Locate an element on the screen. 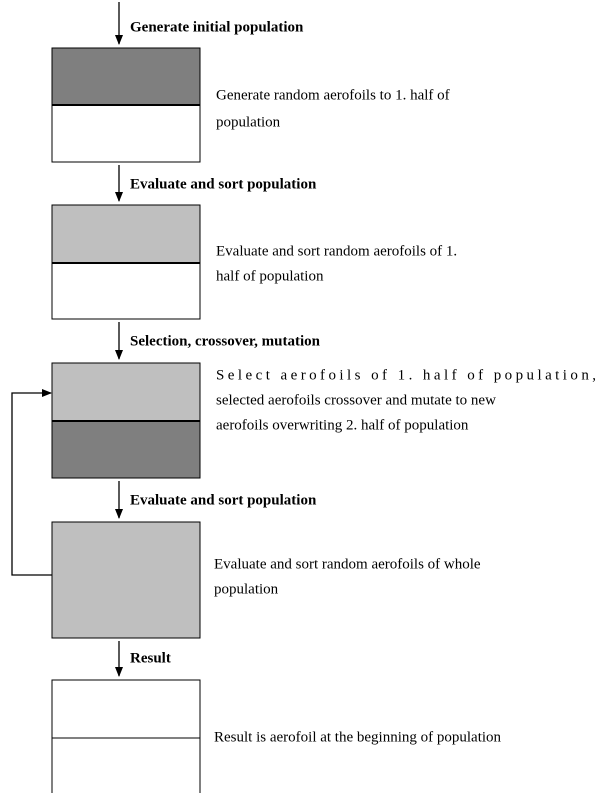 This screenshot has width=601, height=793. step-label: Generate initial population is located at coordinates (217, 27).